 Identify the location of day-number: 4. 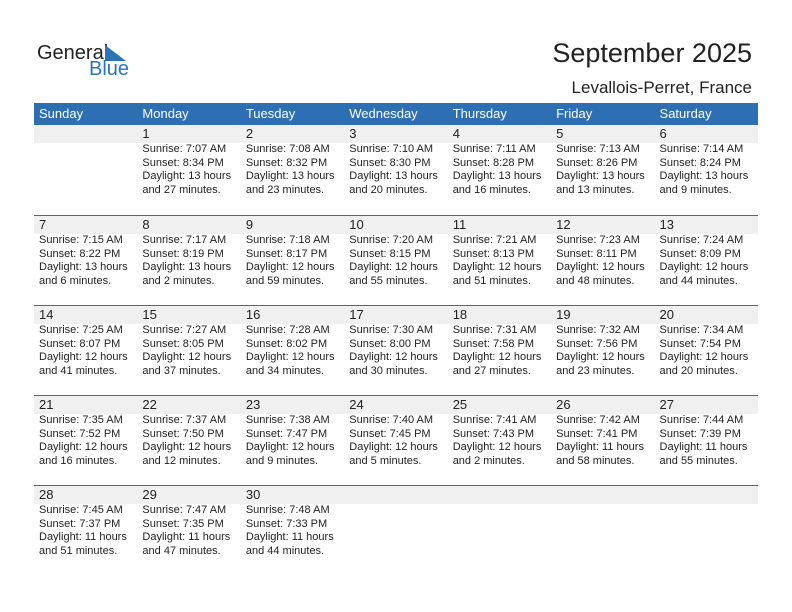
(456, 133).